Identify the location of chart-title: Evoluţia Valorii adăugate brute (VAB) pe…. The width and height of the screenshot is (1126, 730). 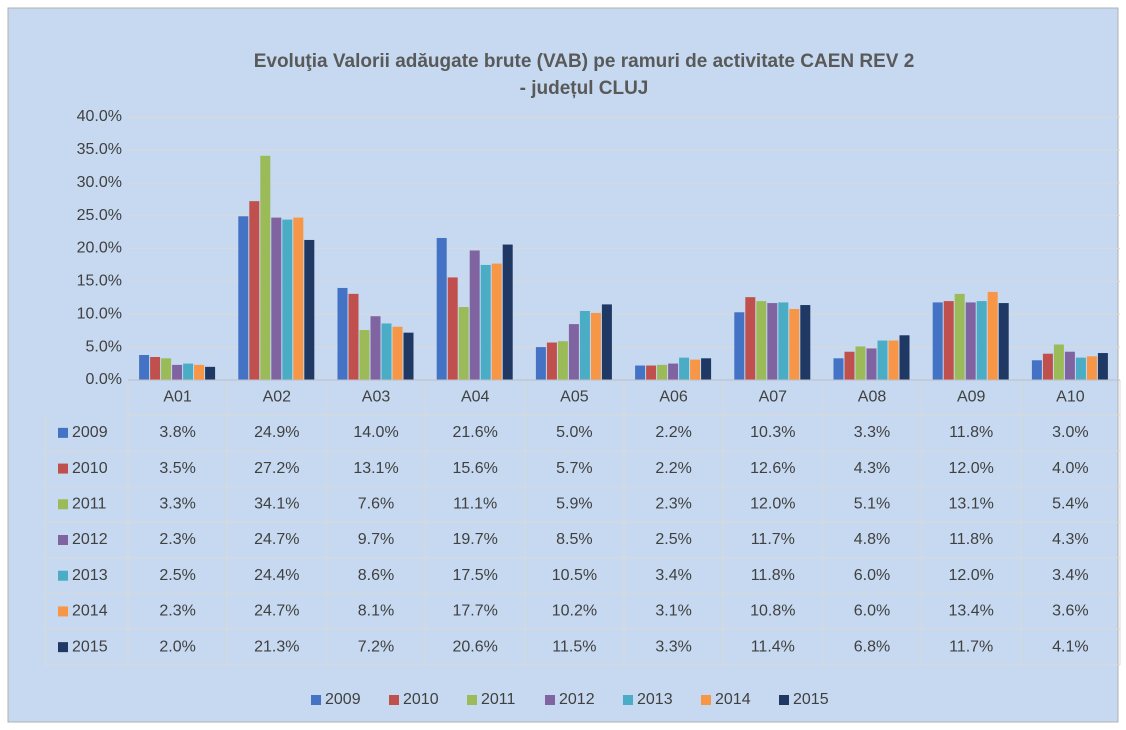
(584, 61).